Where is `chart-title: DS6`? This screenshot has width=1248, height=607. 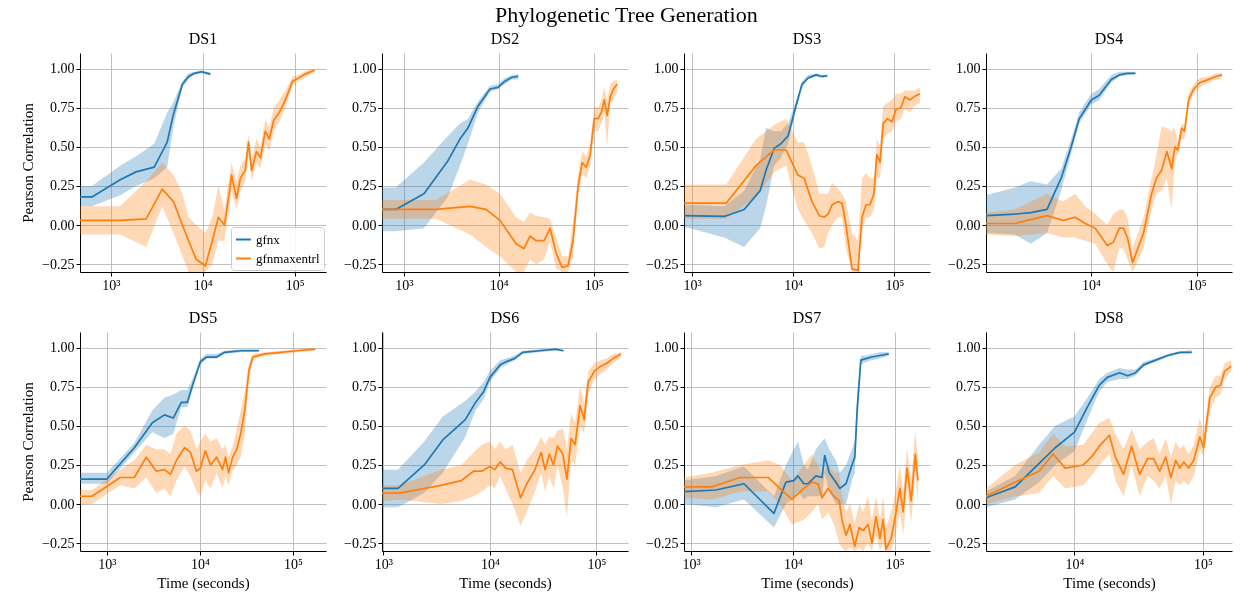
chart-title: DS6 is located at coordinates (505, 317).